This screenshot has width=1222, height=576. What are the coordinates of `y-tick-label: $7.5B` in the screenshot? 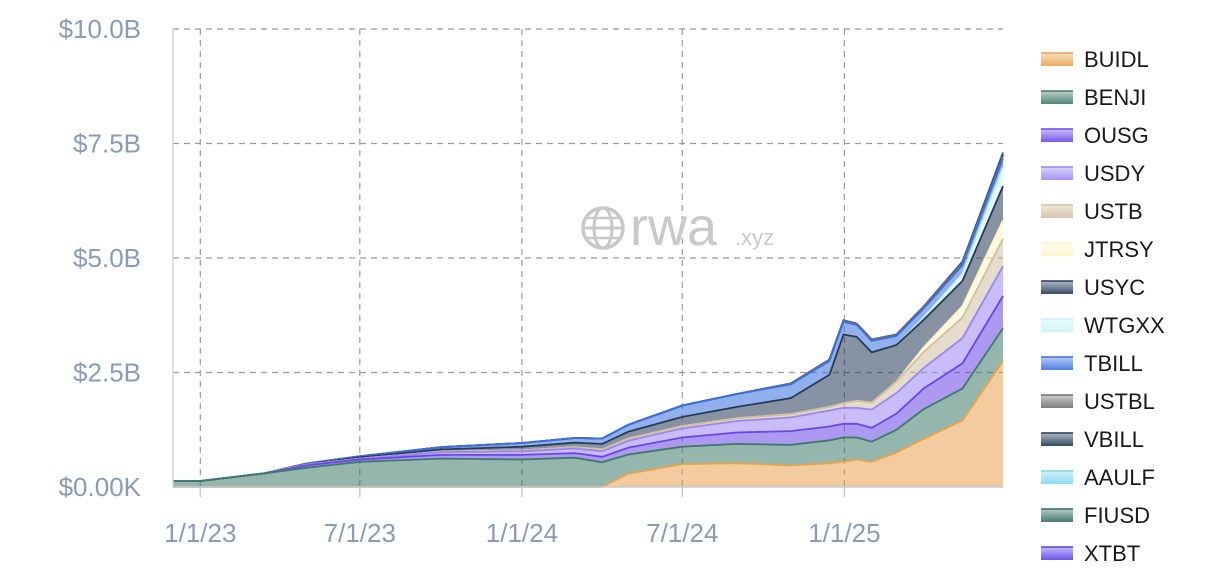 It's located at (107, 144).